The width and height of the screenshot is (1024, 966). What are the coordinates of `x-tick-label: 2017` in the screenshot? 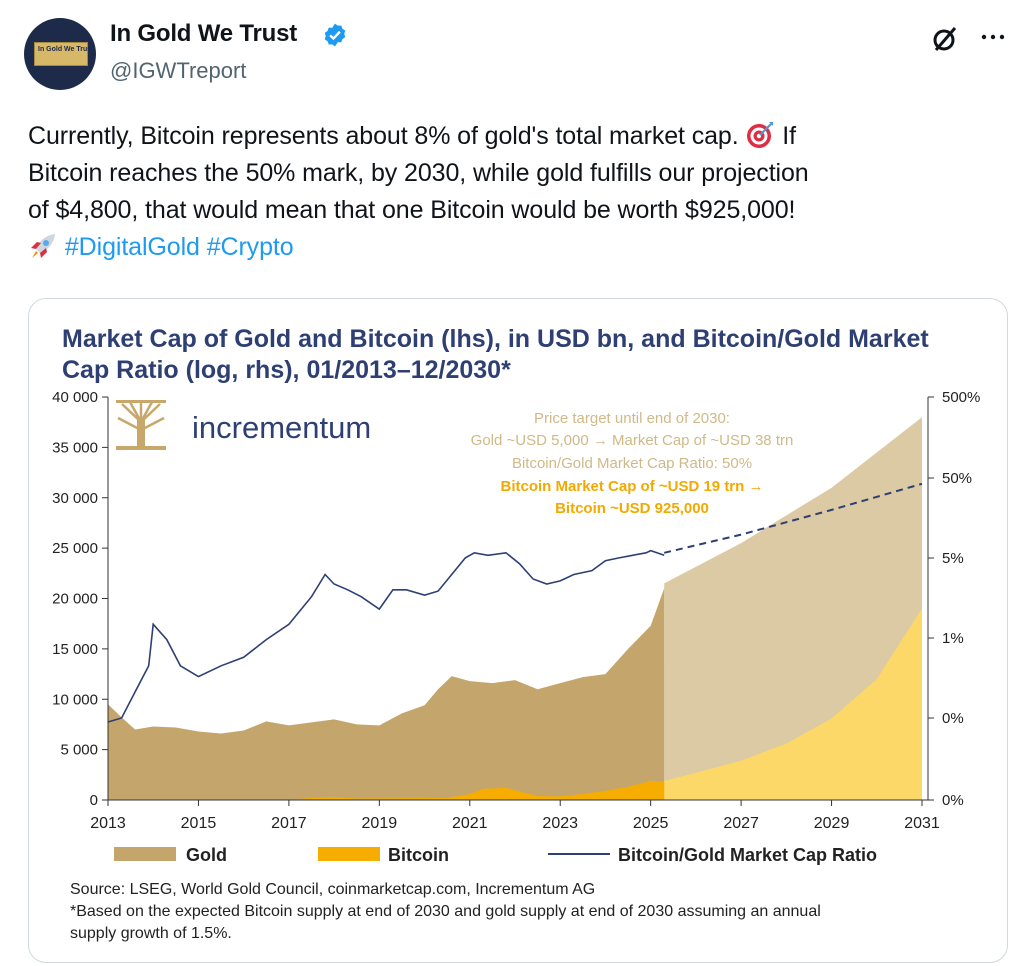 It's located at (289, 823).